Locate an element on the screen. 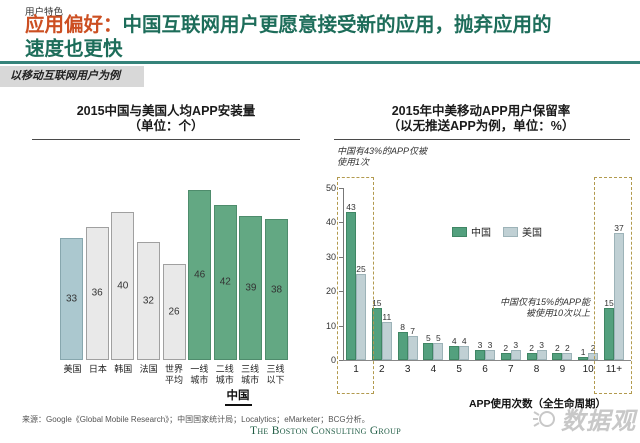 The width and height of the screenshot is (640, 443). legend-label-美国: 美国 is located at coordinates (532, 233).